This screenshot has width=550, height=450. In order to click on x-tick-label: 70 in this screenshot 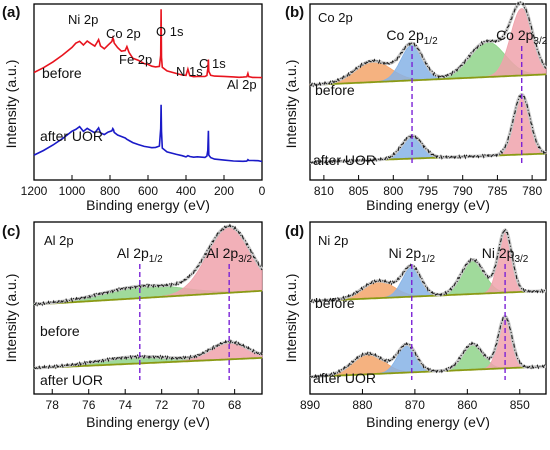, I will do `click(198, 405)`.